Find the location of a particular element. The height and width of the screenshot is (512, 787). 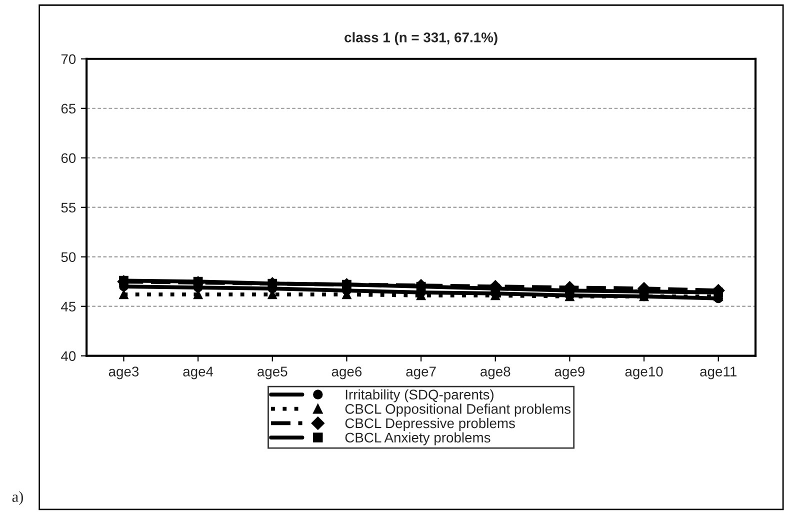

x-tick-label: age3 is located at coordinates (123, 373).